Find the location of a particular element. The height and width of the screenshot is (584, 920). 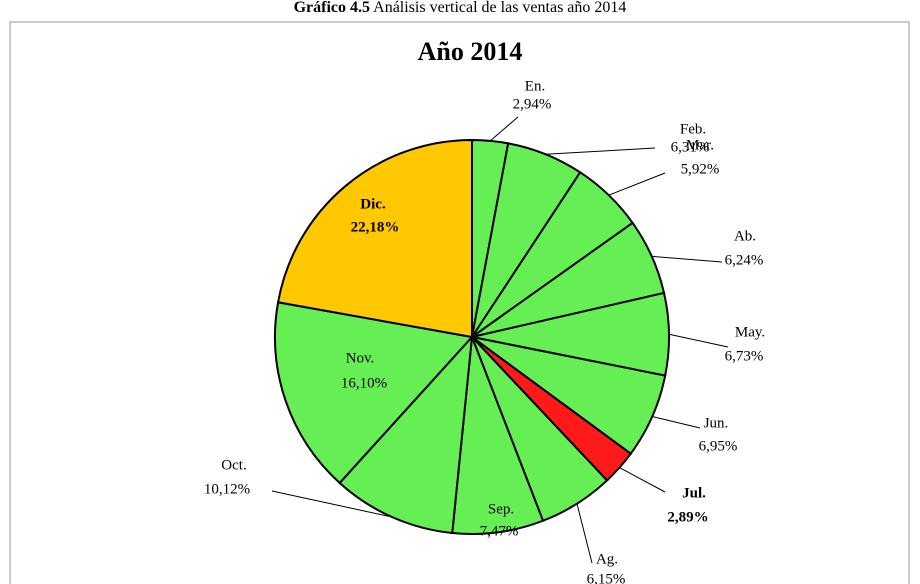

slice-value-label: 5,92% is located at coordinates (700, 169).